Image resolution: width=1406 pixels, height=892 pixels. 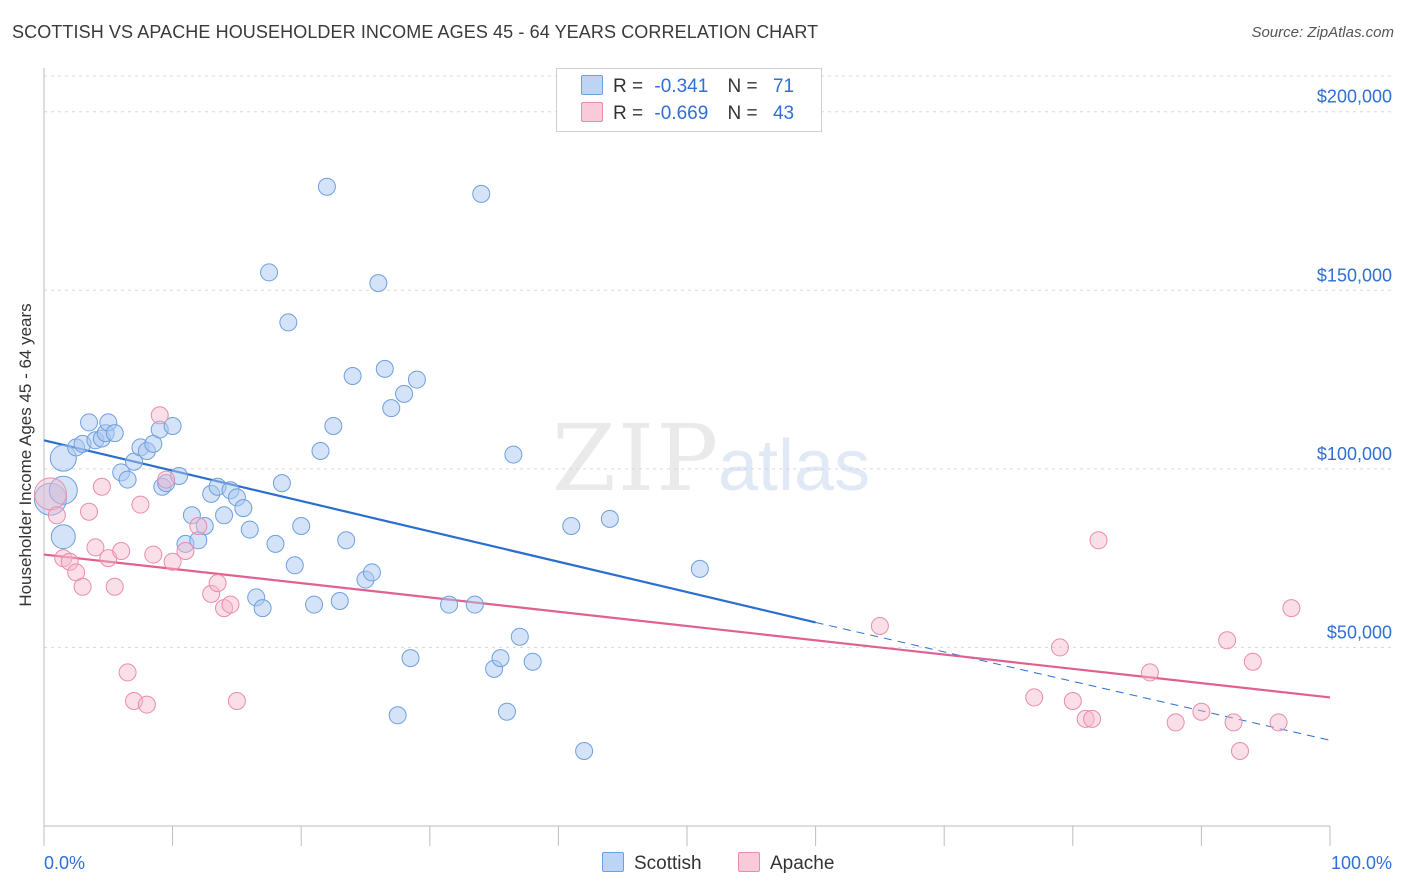 I want to click on legend-row-apache: R = -0.669 N = 43, so click(x=687, y=114).